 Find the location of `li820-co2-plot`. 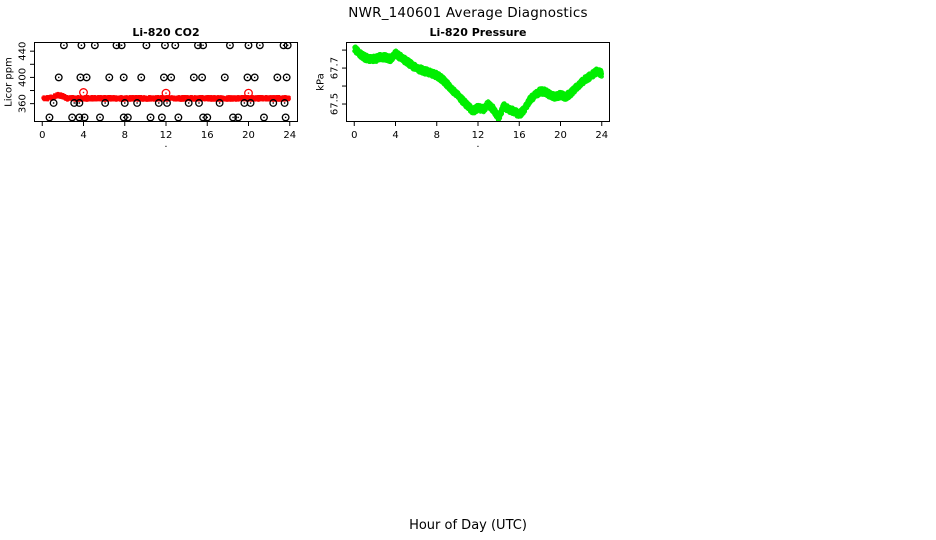

li820-co2-plot is located at coordinates (156, 87).